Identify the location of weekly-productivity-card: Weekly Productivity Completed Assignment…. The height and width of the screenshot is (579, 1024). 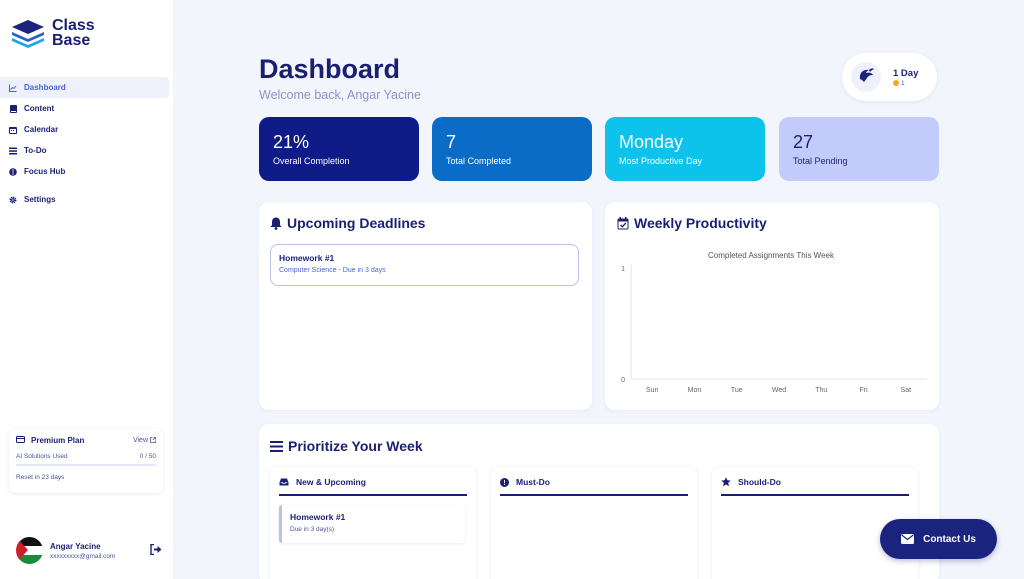
(772, 306).